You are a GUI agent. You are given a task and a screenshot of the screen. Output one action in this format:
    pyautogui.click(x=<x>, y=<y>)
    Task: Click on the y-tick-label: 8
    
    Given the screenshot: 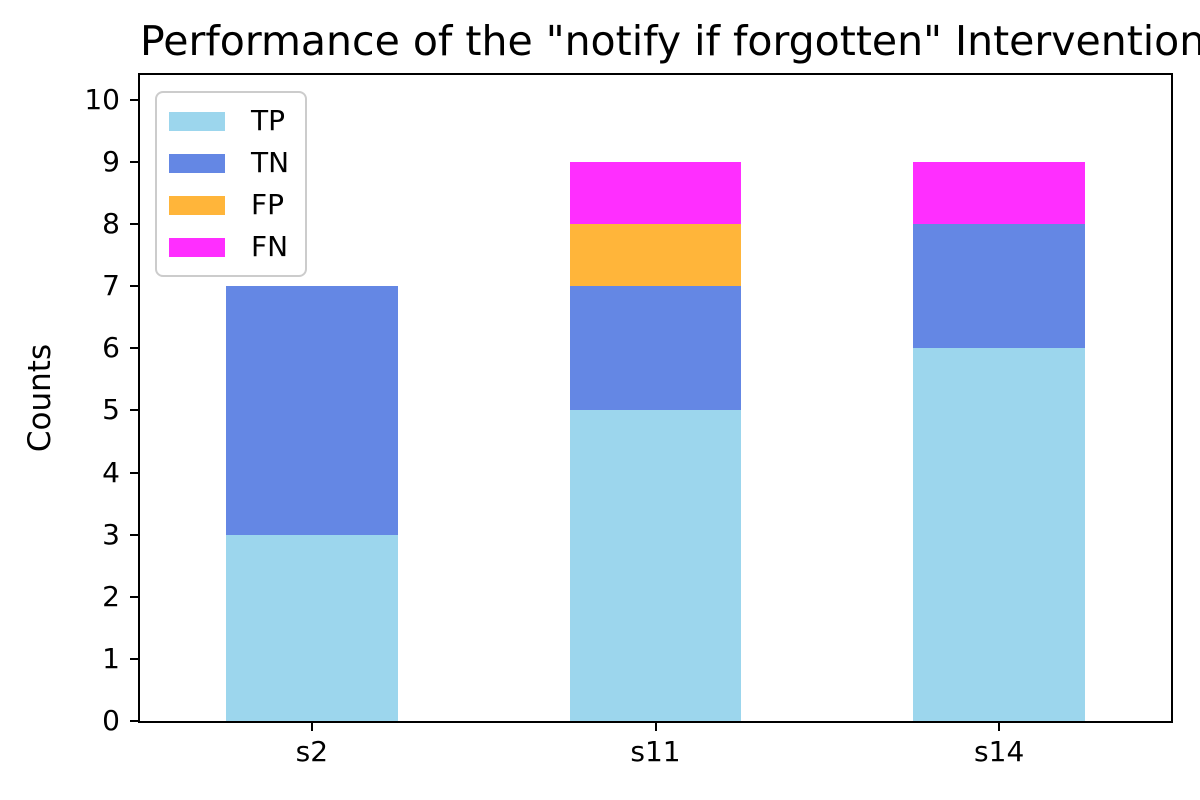 What is the action you would take?
    pyautogui.click(x=111, y=224)
    